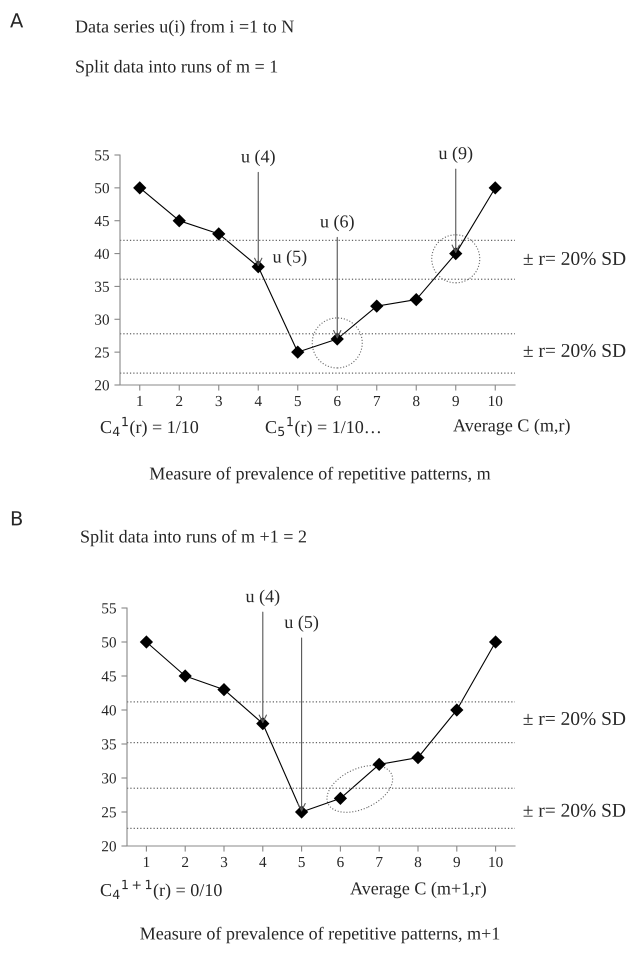 This screenshot has width=642, height=955. Describe the element at coordinates (337, 223) in the screenshot. I see `annotation: u (6)` at that location.